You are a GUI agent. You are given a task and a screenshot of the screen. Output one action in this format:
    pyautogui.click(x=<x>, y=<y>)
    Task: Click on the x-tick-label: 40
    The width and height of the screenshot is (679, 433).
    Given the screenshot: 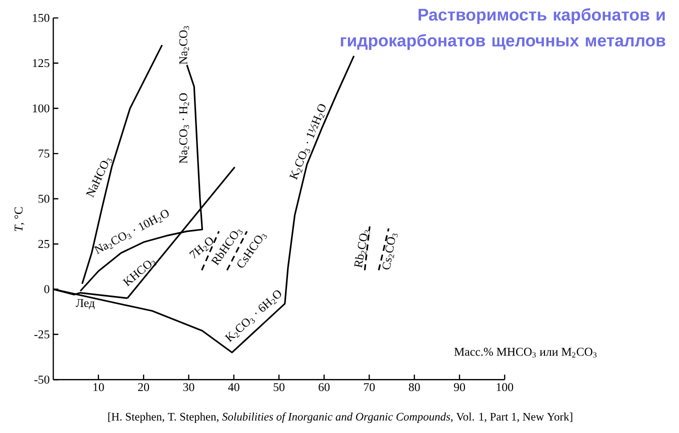 What is the action you would take?
    pyautogui.click(x=234, y=386)
    